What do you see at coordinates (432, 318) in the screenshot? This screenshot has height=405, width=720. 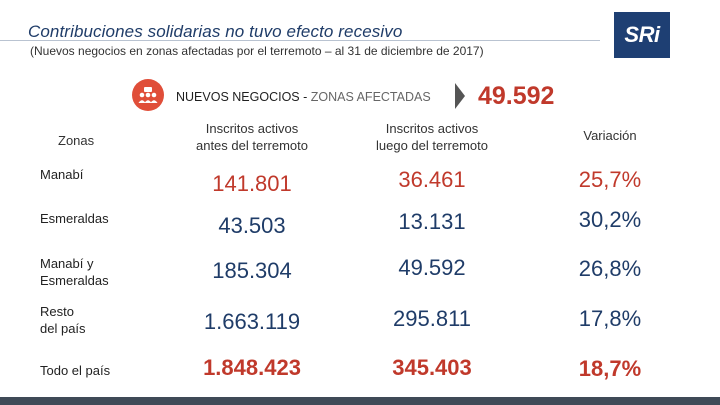 I see `cell-luego-resto: 295.811` at bounding box center [432, 318].